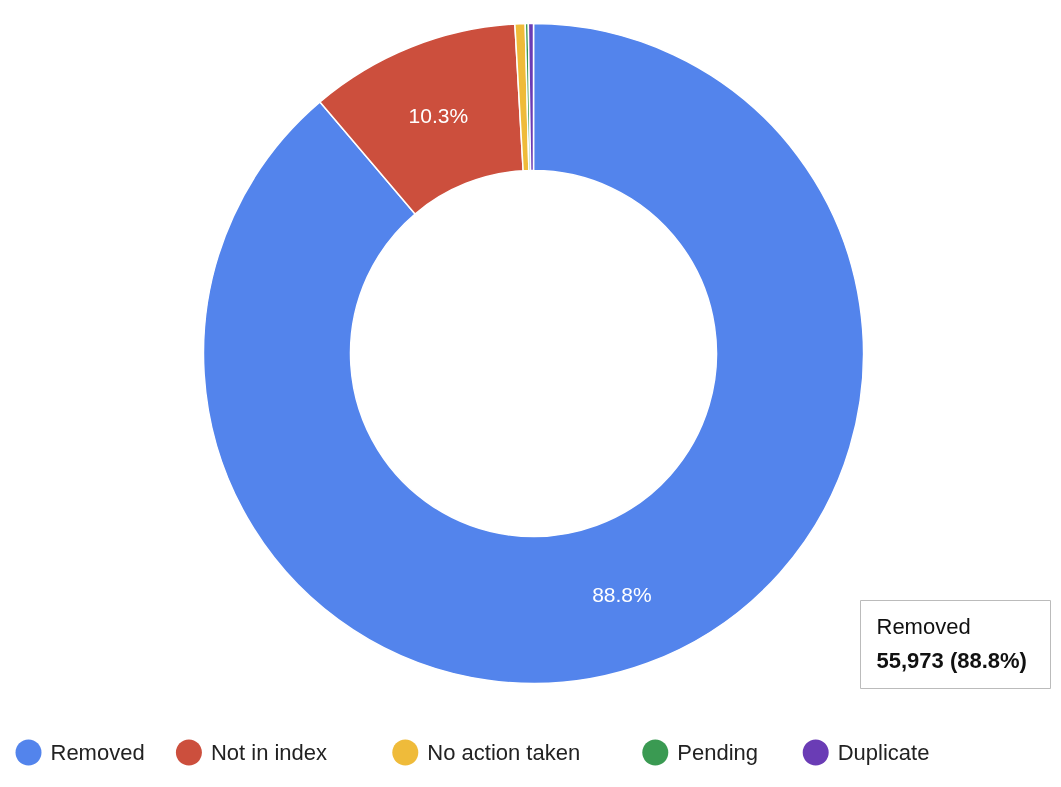 The height and width of the screenshot is (787, 1061). What do you see at coordinates (504, 752) in the screenshot?
I see `legend-label: No action taken` at bounding box center [504, 752].